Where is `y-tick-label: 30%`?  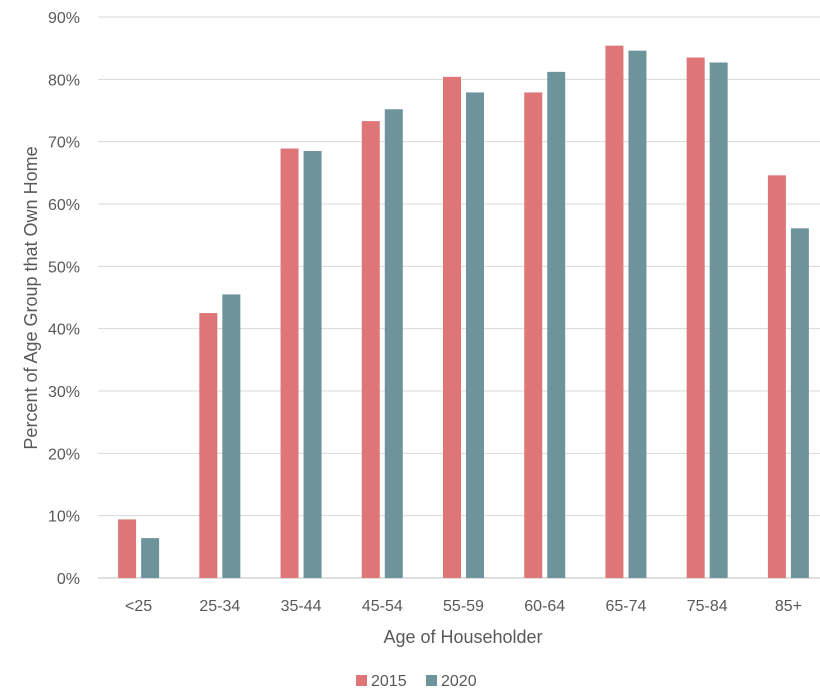 y-tick-label: 30% is located at coordinates (64, 392).